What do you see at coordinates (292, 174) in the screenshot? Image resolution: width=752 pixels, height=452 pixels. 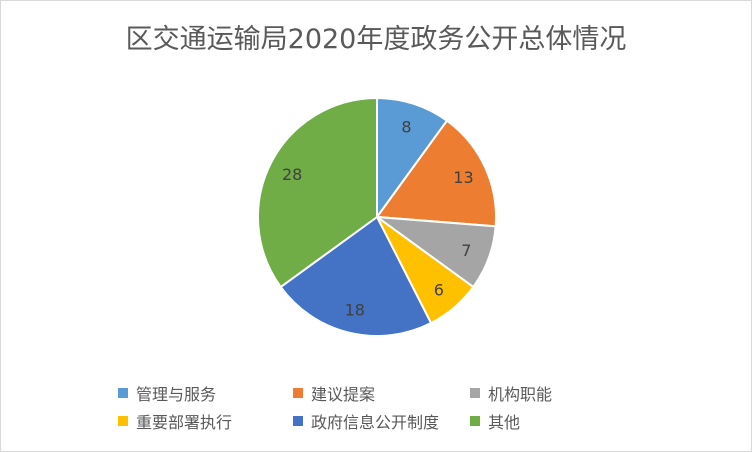 I see `data-label: 28` at bounding box center [292, 174].